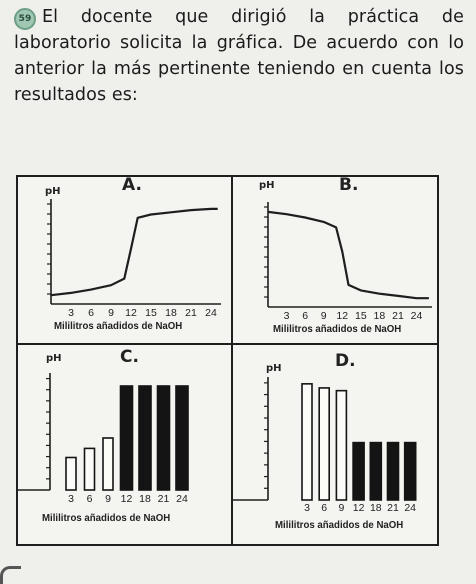 Image resolution: width=476 pixels, height=584 pixels. Describe the element at coordinates (191, 313) in the screenshot. I see `option-a-x-tick-label: 21` at that location.